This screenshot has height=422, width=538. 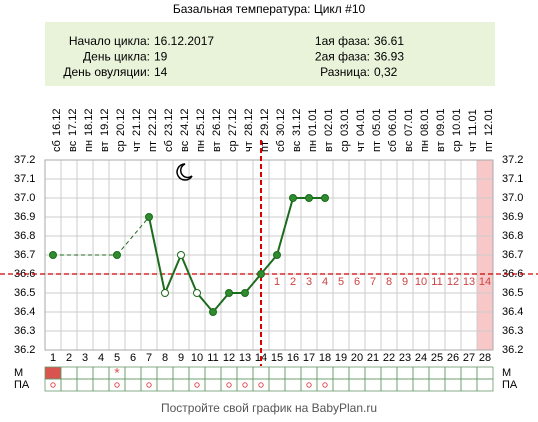 What do you see at coordinates (329, 122) in the screenshot?
I see `date: 02.01` at bounding box center [329, 122].